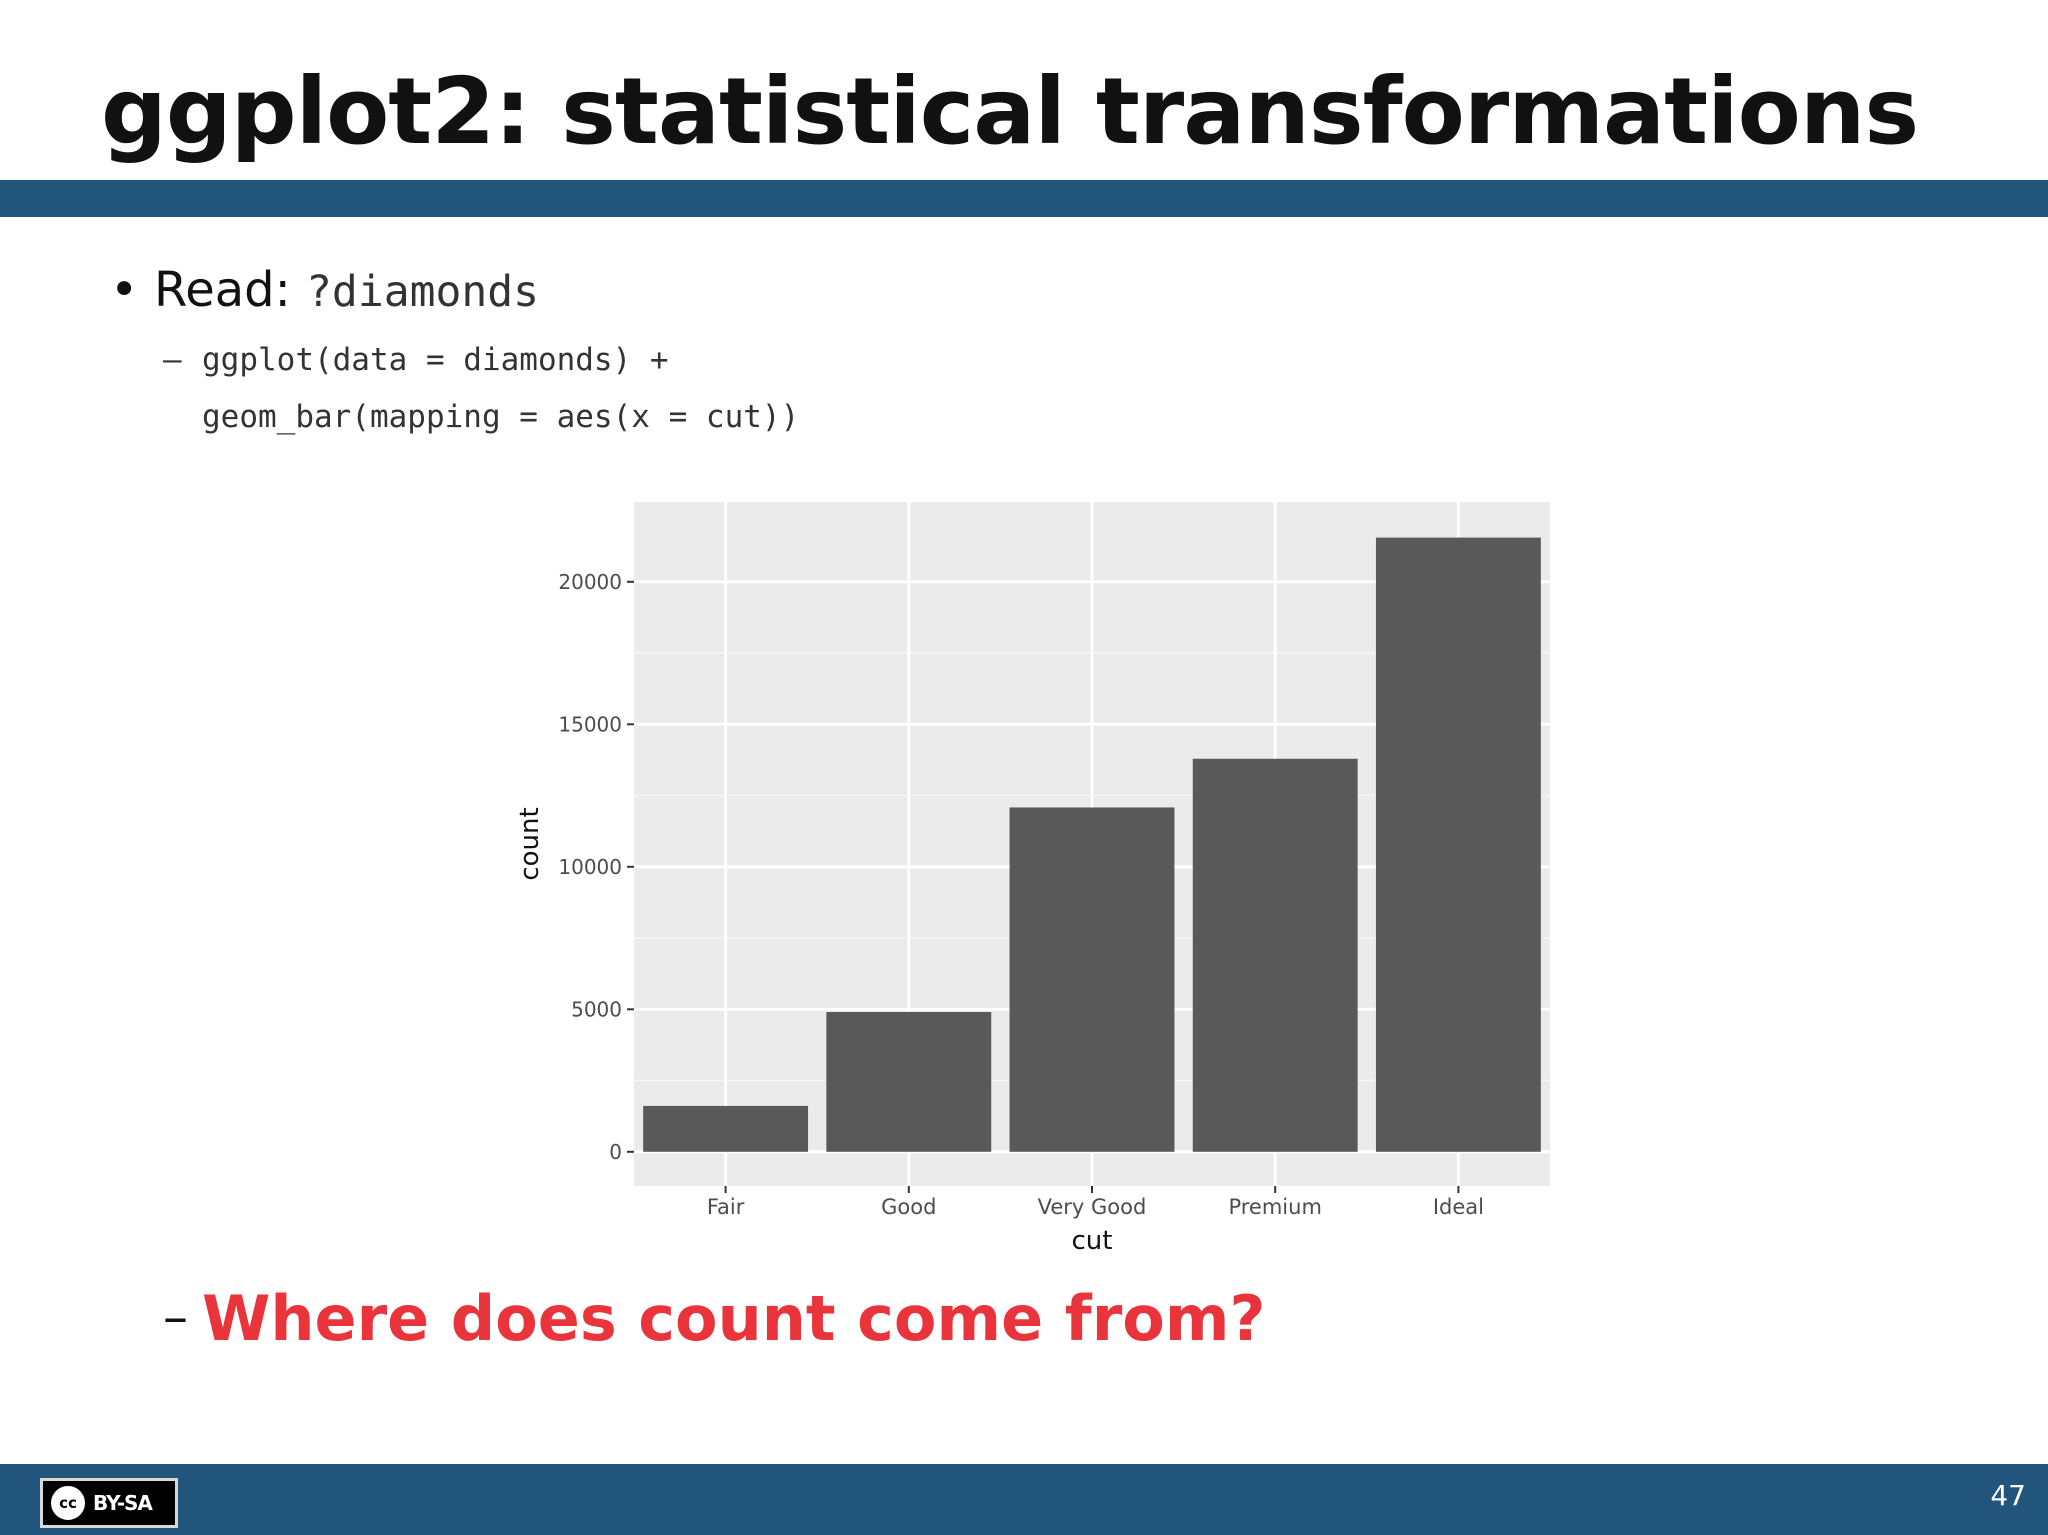 The width and height of the screenshot is (2048, 1535). Describe the element at coordinates (530, 843) in the screenshot. I see `y-axis-title: count` at that location.